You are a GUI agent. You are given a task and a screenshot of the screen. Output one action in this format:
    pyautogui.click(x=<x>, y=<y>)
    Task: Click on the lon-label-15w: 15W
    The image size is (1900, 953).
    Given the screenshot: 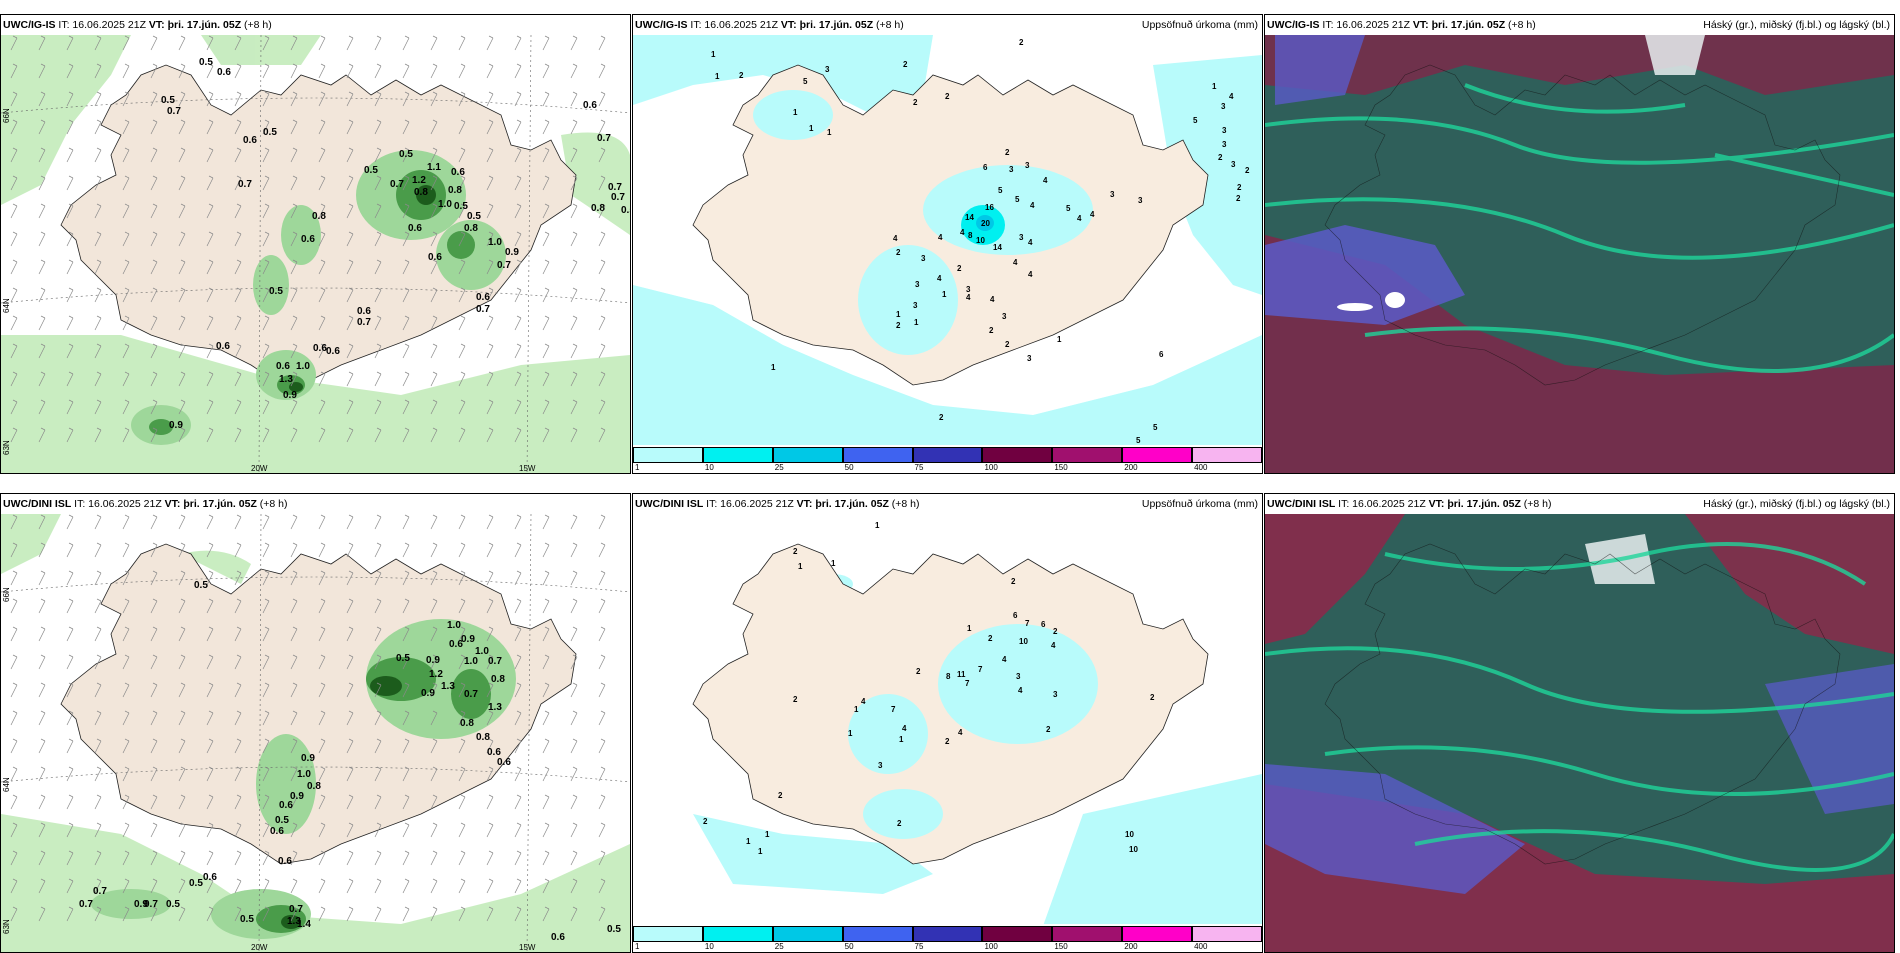 What is the action you would take?
    pyautogui.click(x=527, y=468)
    